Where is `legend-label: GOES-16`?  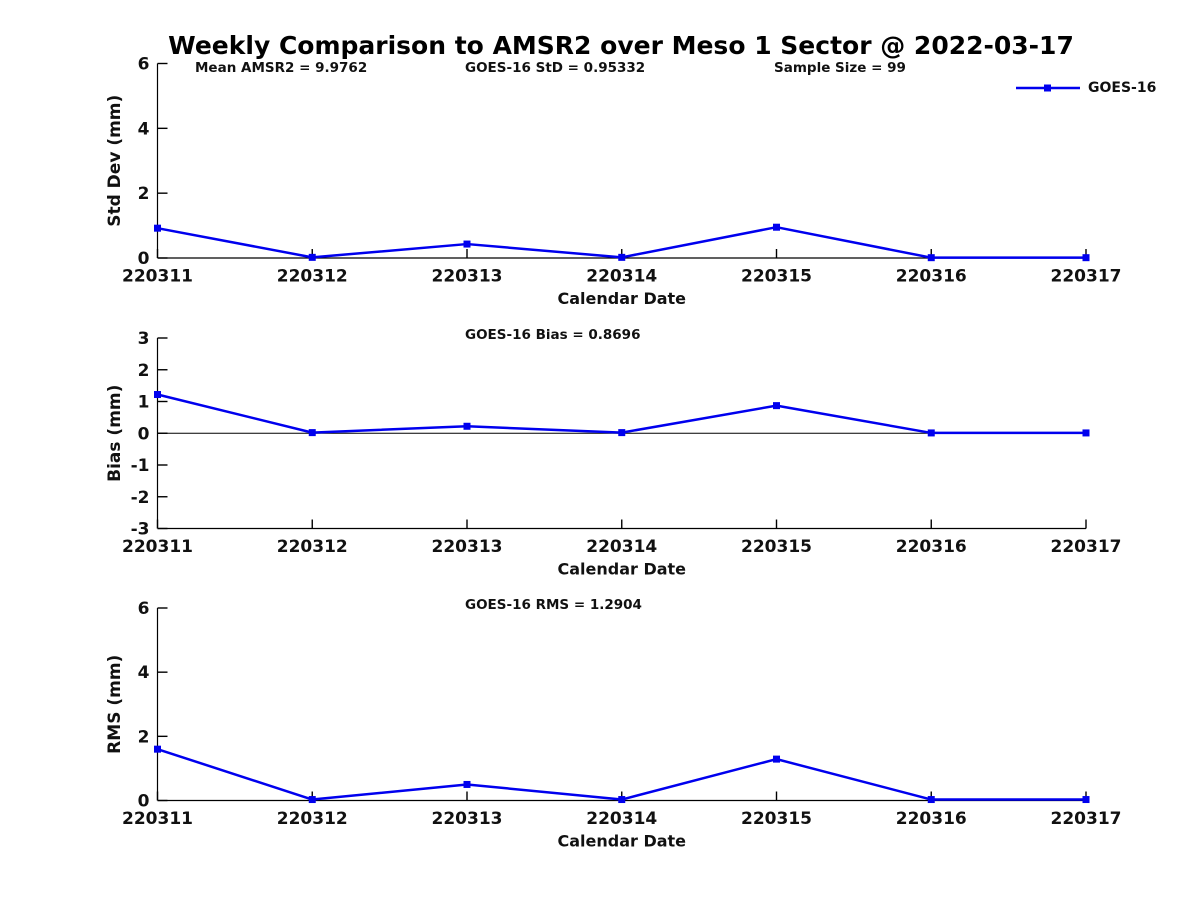 legend-label: GOES-16 is located at coordinates (1122, 88).